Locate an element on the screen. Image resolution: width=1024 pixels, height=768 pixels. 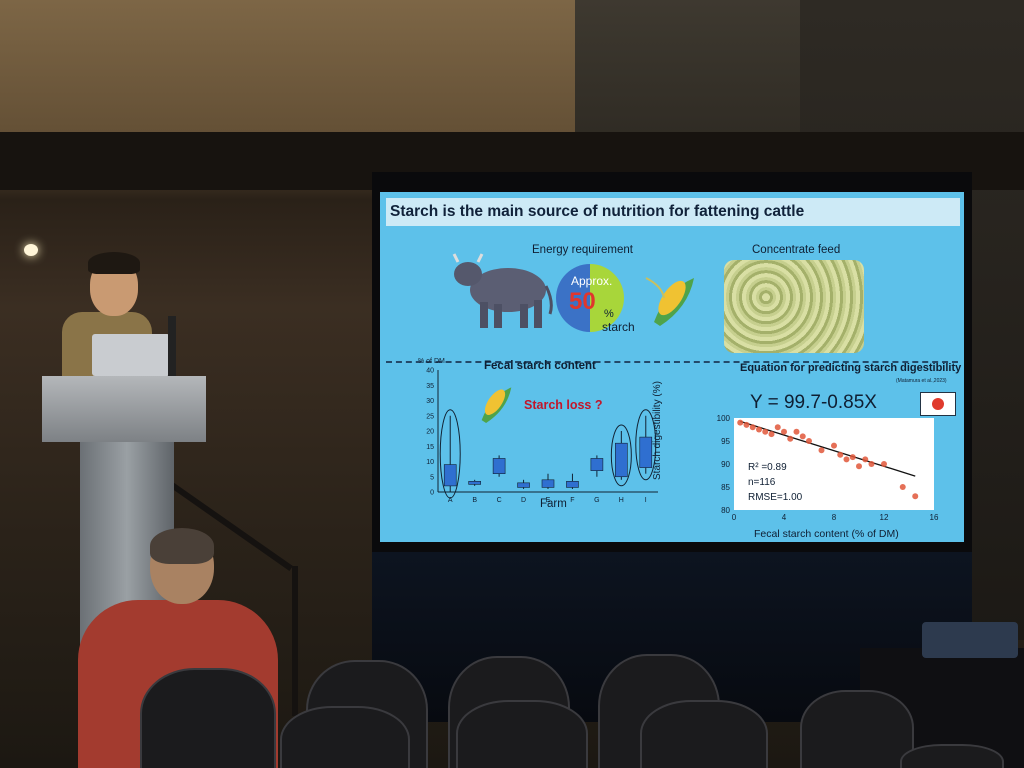
box-y-tick-label: 20 is located at coordinates (430, 432).